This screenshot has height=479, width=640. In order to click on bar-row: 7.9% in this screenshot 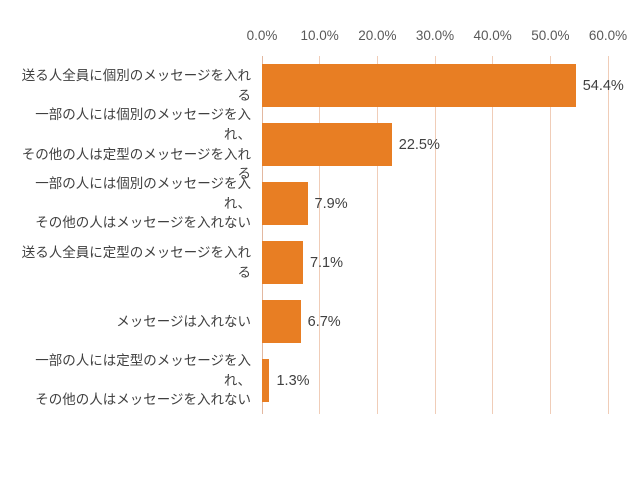, I will do `click(435, 203)`.